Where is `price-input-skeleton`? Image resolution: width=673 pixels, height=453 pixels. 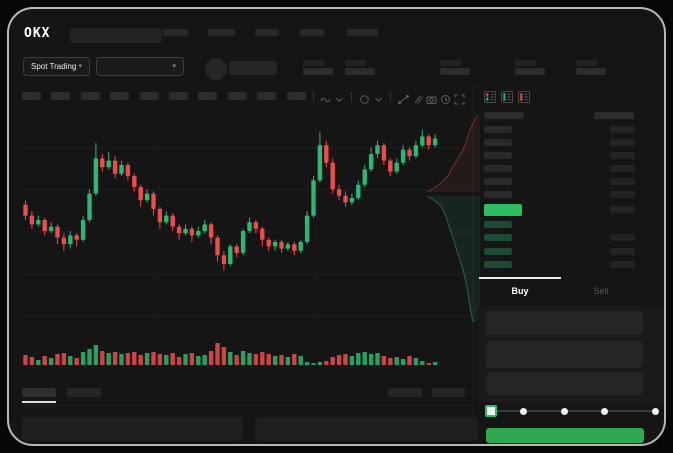
price-input-skeleton is located at coordinates (564, 323).